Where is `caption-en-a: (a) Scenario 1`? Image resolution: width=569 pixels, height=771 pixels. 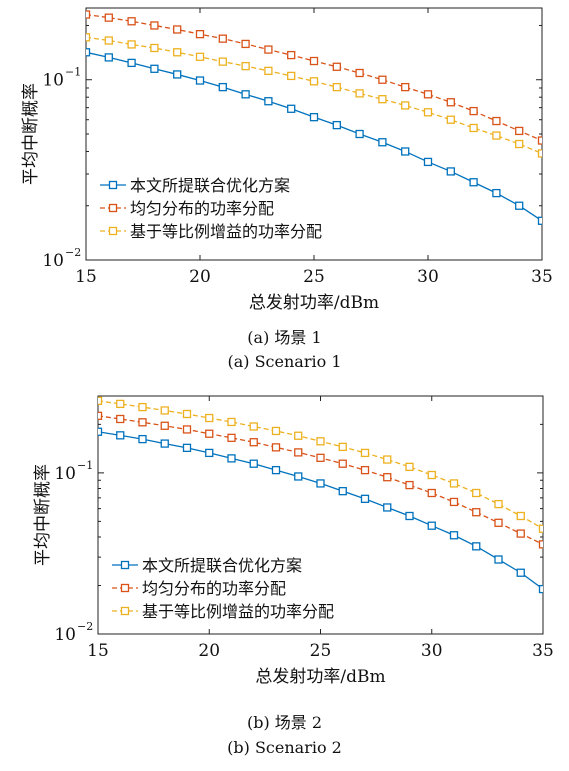
caption-en-a: (a) Scenario 1 is located at coordinates (284, 361).